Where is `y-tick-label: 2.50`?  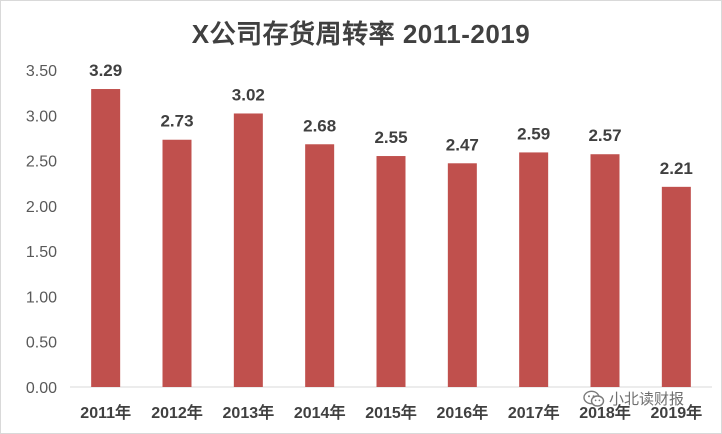
y-tick-label: 2.50 is located at coordinates (41, 162).